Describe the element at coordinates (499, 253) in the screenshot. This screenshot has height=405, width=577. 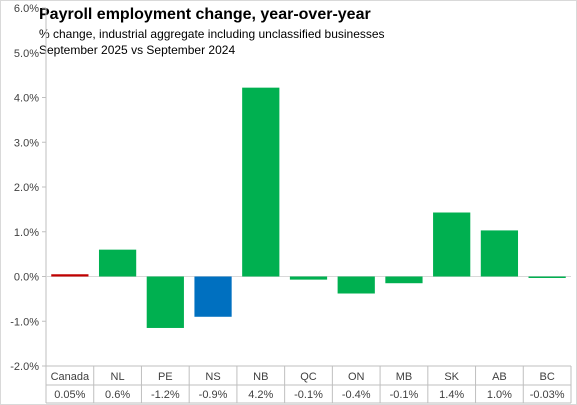
I see `bar-ab` at that location.